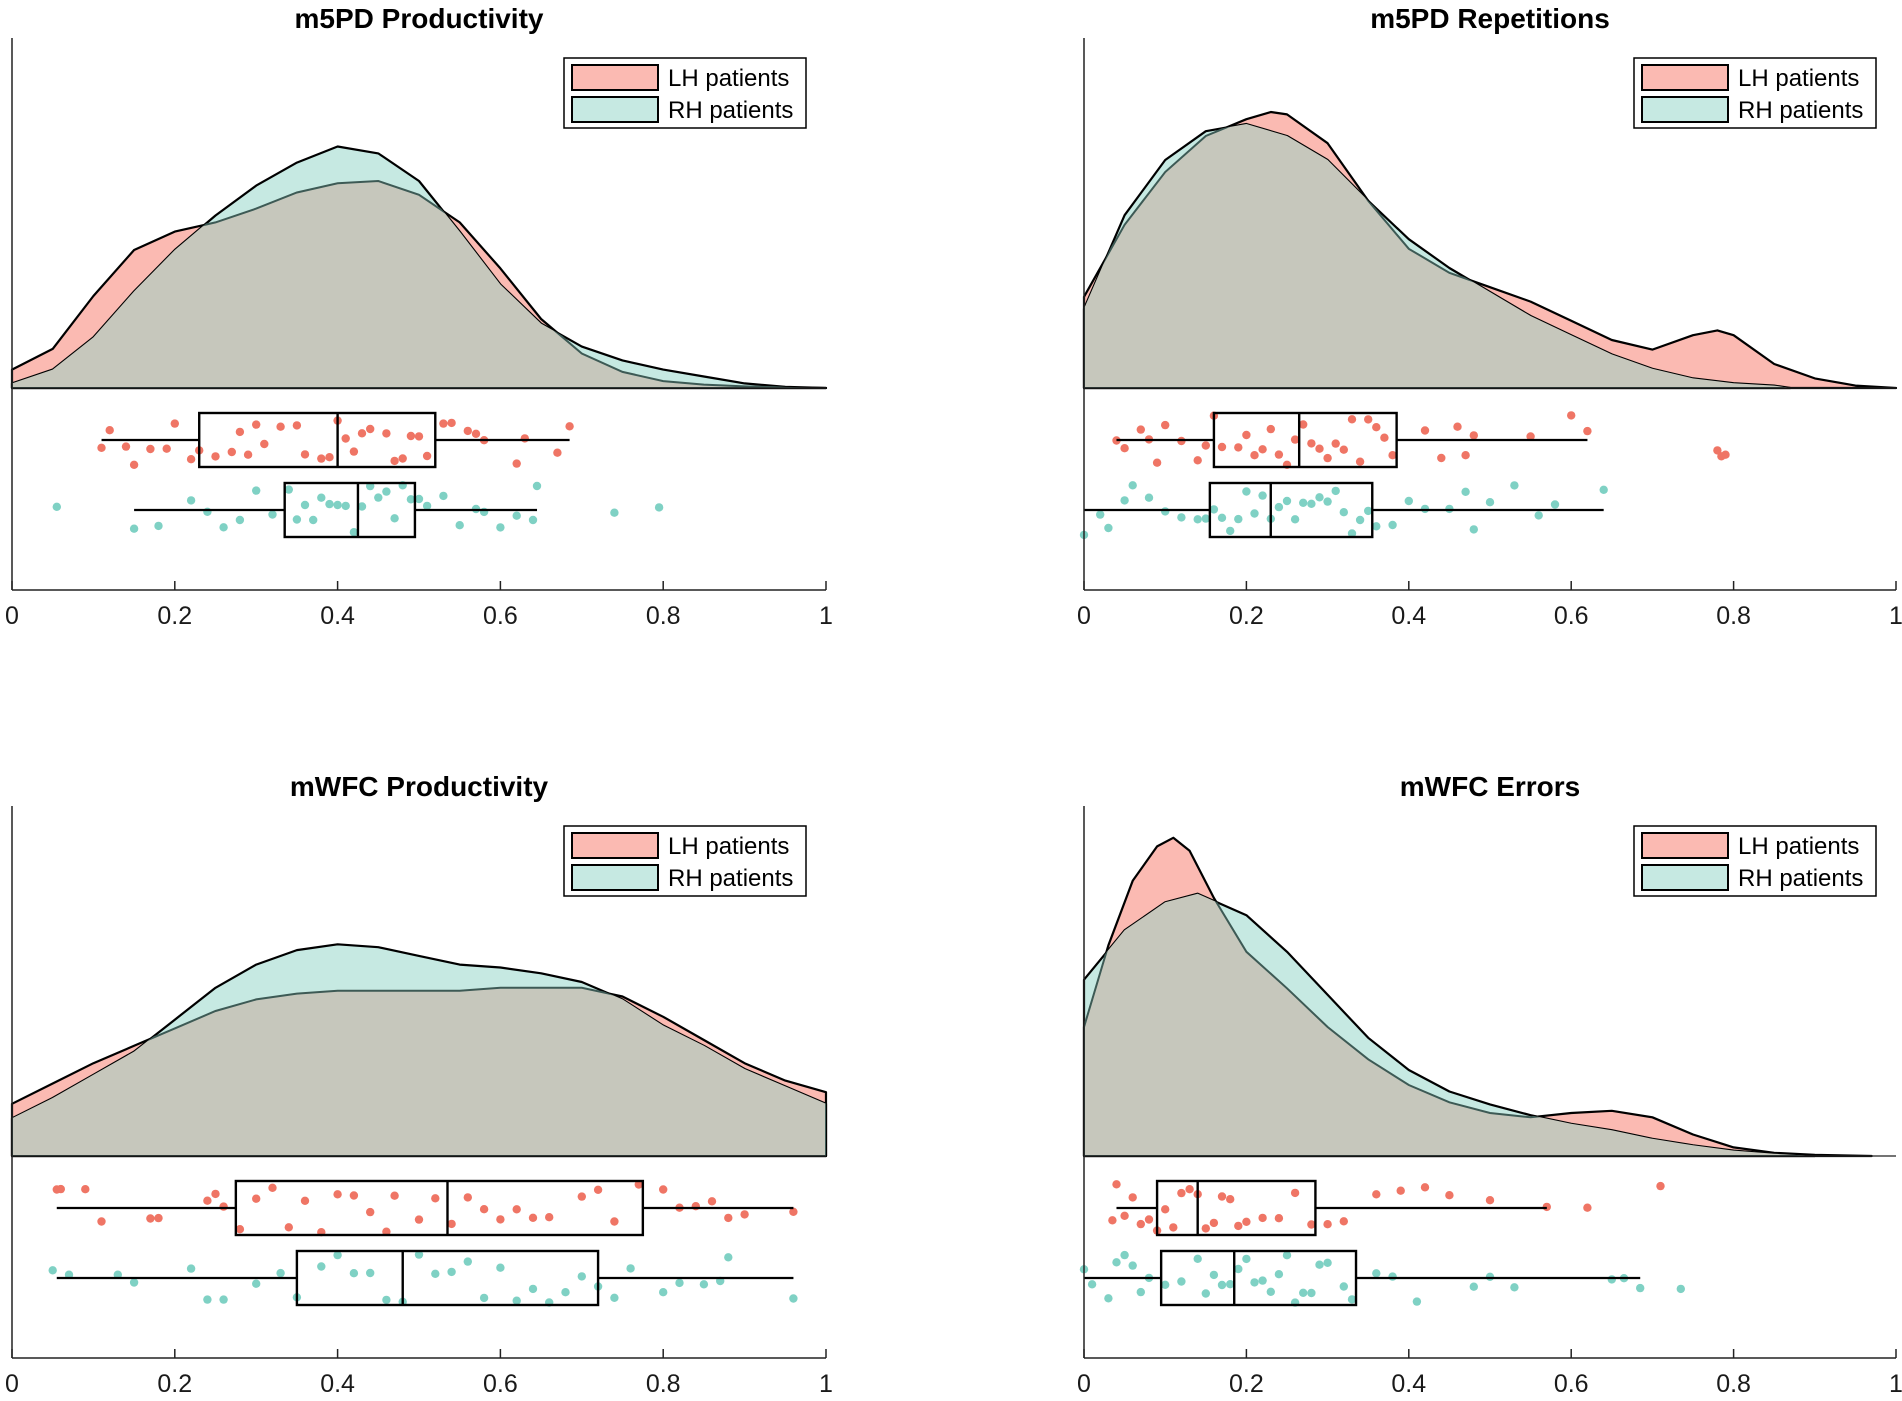 The width and height of the screenshot is (1902, 1401). I want to click on x-tick-label: 0.2, so click(174, 616).